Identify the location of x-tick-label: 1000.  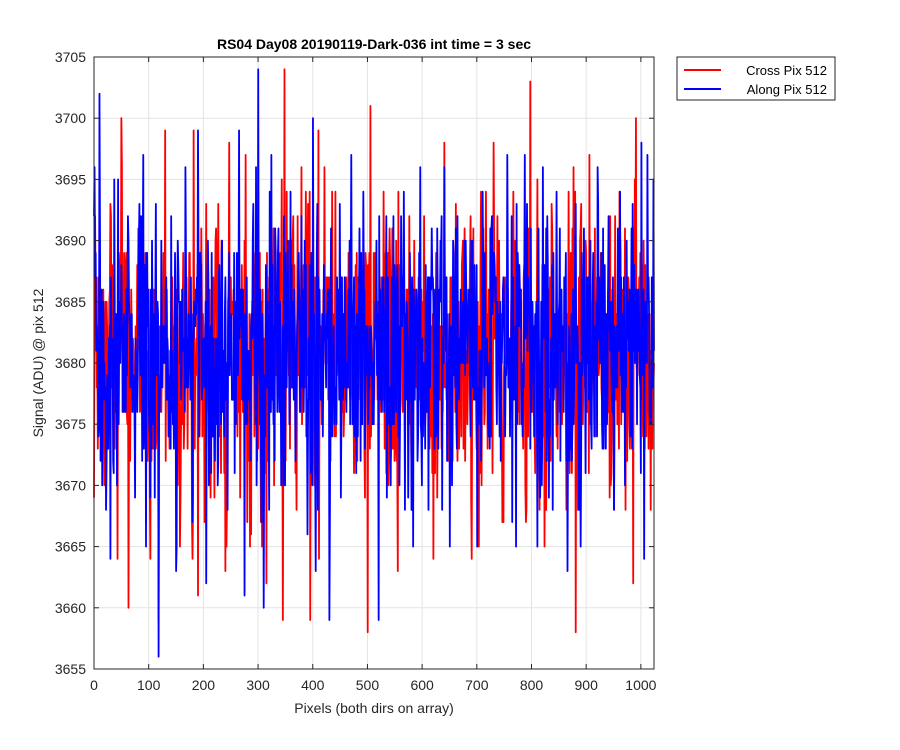
(640, 685).